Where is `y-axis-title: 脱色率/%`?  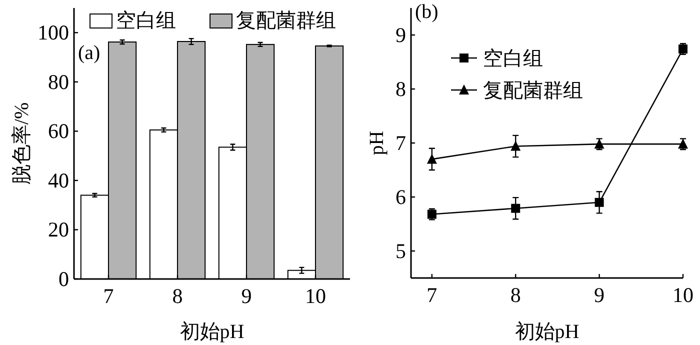 y-axis-title: 脱色率/% is located at coordinates (22, 143).